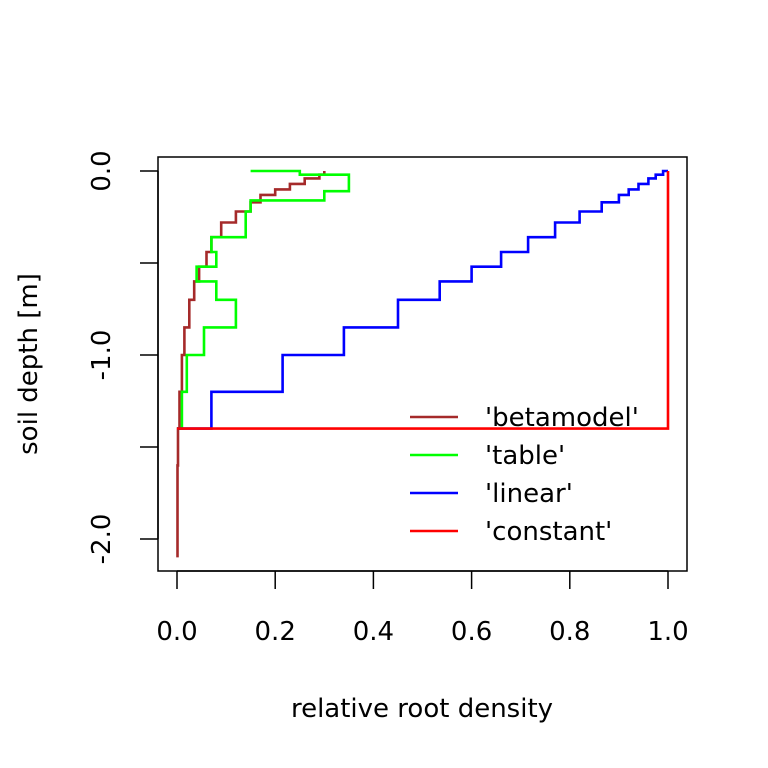 This screenshot has width=768, height=768. I want to click on x-tick-label: 1.0, so click(667, 632).